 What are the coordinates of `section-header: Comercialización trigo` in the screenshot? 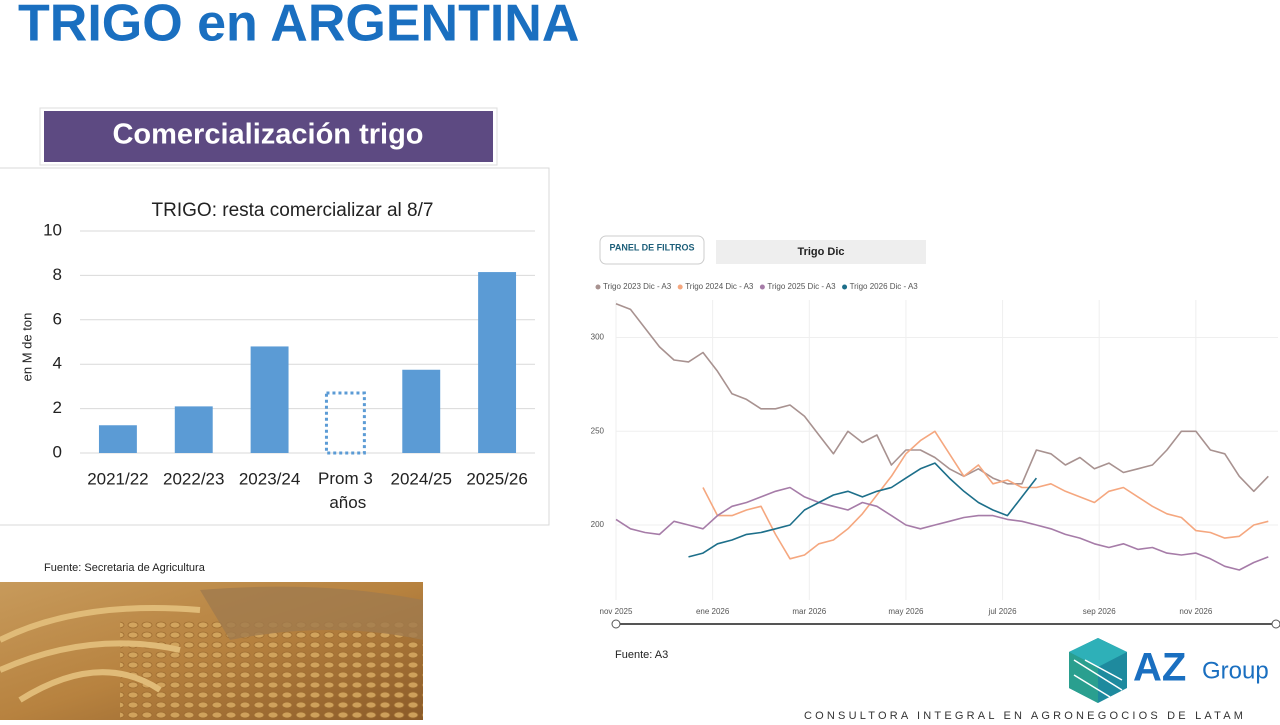 It's located at (267, 135).